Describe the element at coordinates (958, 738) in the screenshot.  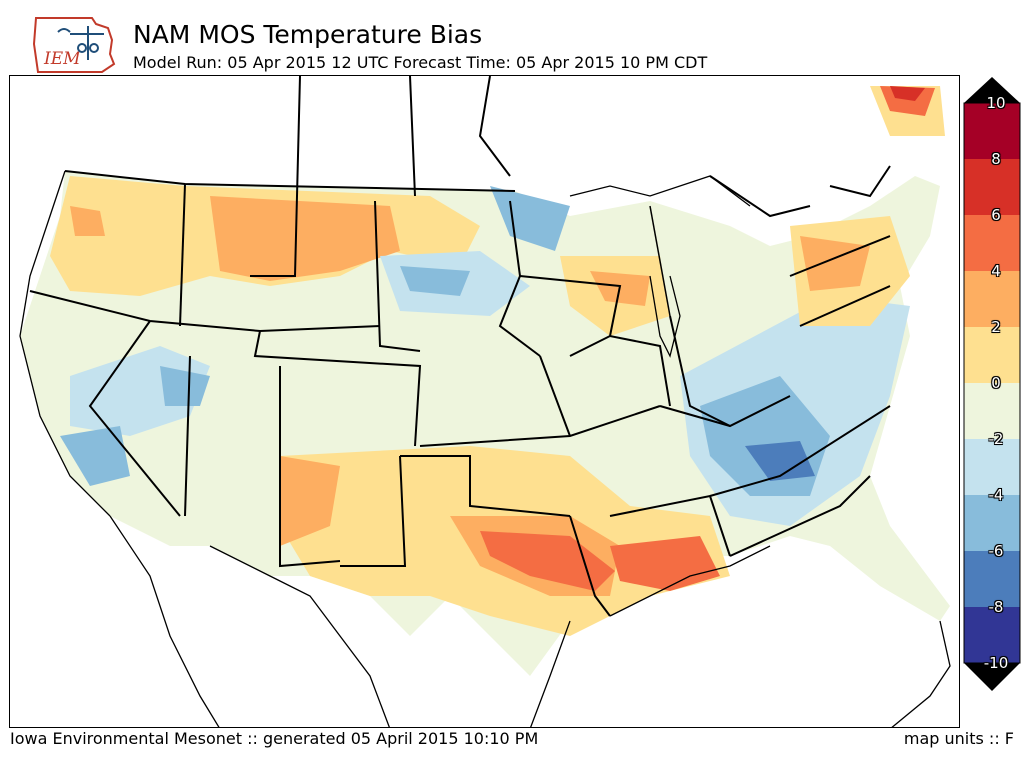
I see `map-units: map units :: F` at that location.